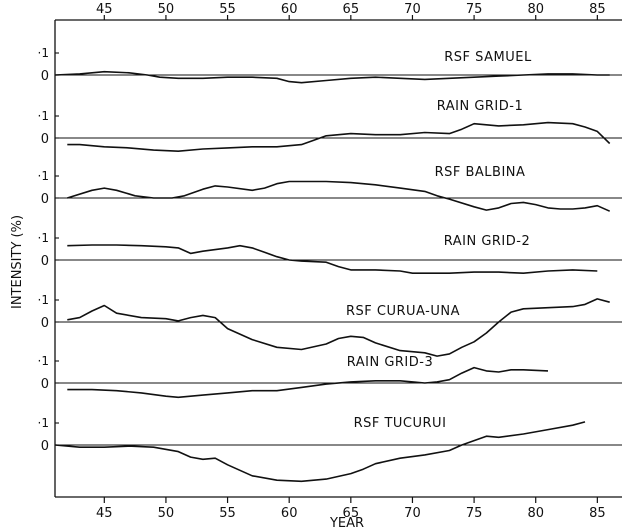 The width and height of the screenshot is (625, 529). I want to click on x-tick-label-top: 45, so click(104, 9).